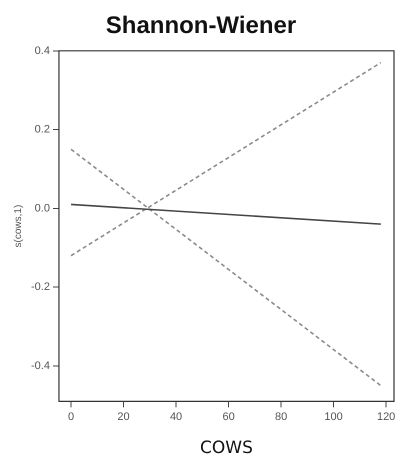 The width and height of the screenshot is (412, 471). I want to click on y-tick-label: 0.0, so click(42, 208).